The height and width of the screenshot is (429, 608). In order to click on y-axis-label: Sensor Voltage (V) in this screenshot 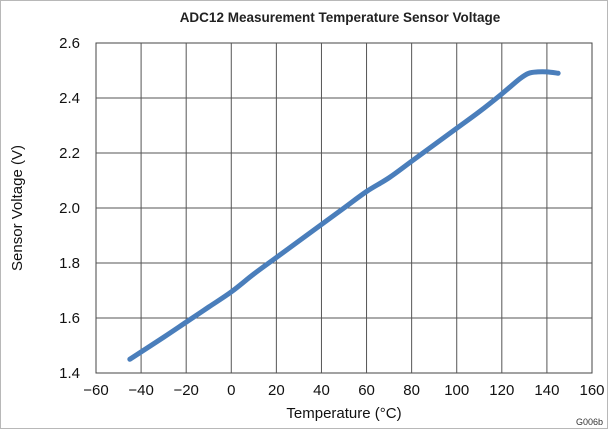, I will do `click(17, 208)`.